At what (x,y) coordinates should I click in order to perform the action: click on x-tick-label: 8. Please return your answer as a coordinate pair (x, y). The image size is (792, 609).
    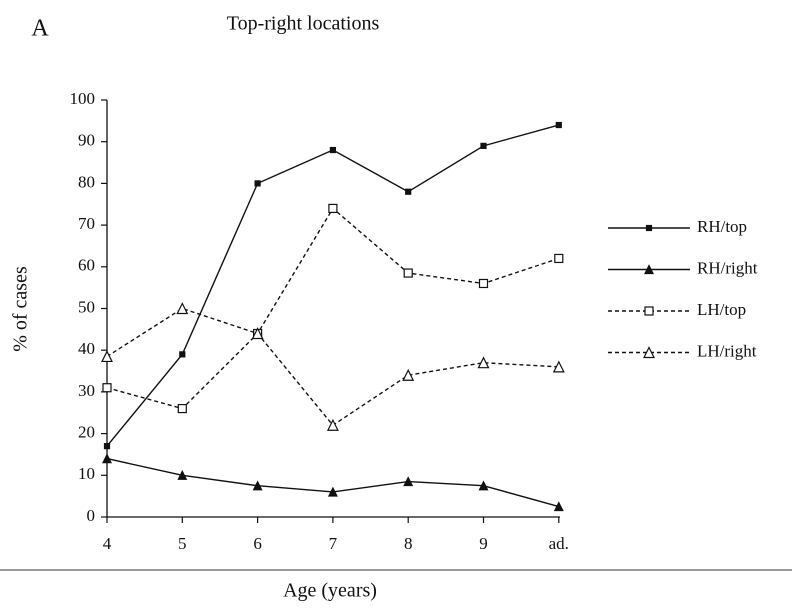
    Looking at the image, I should click on (408, 543).